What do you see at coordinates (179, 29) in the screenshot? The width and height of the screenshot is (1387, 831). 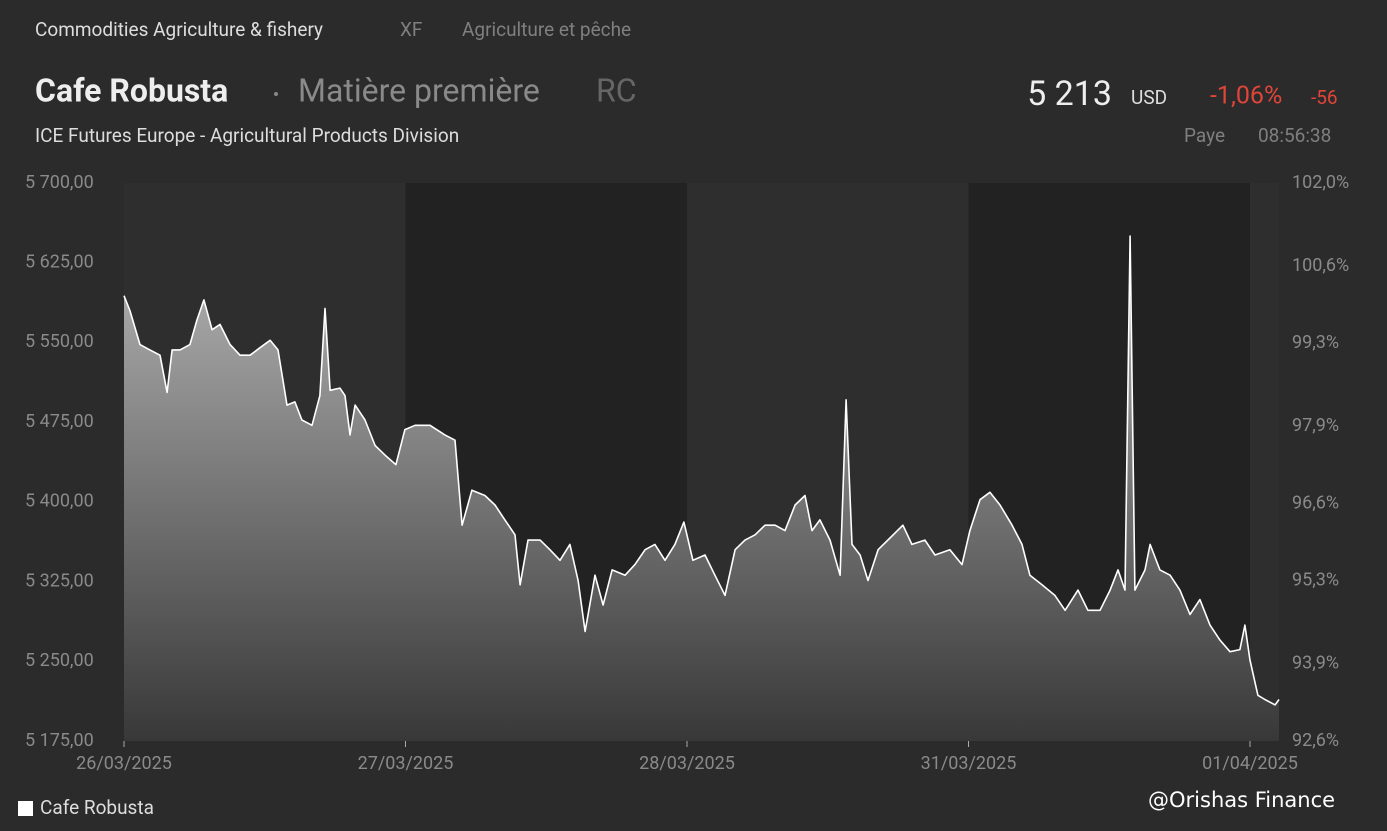 I see `breadcrumb: Commodities Agriculture & fishery` at bounding box center [179, 29].